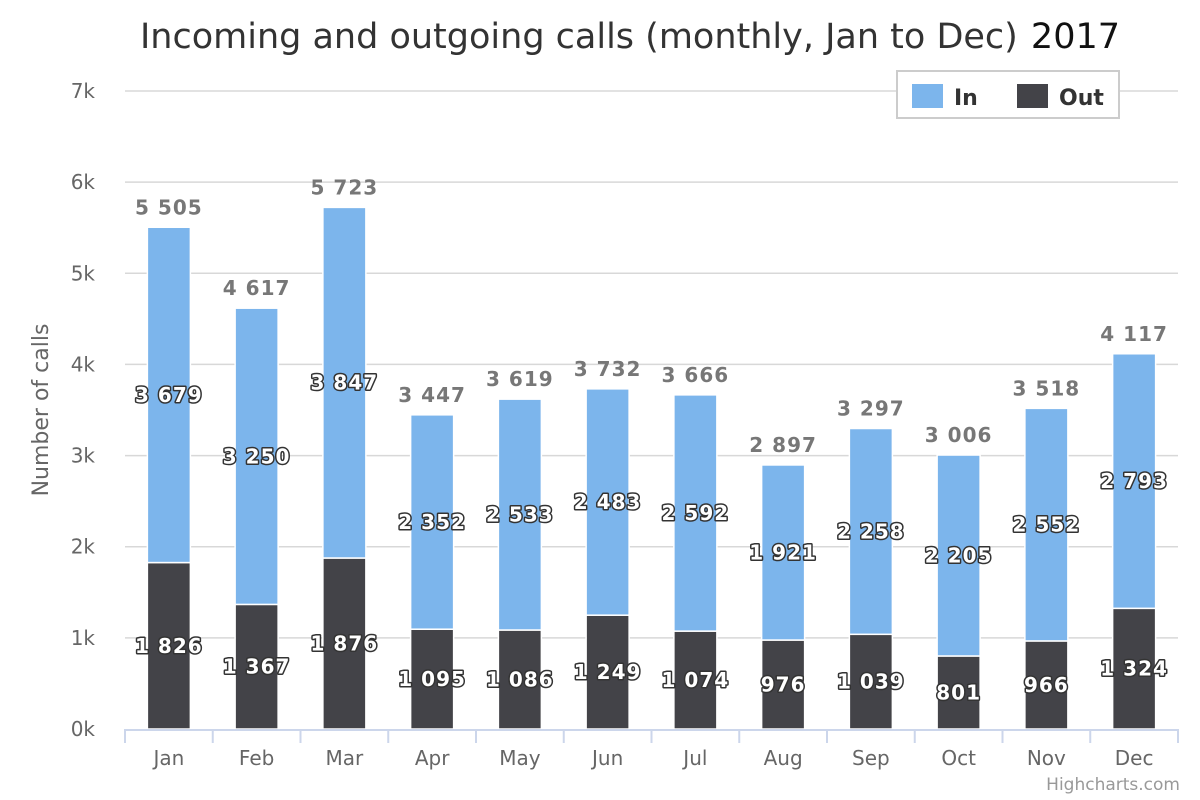 The image size is (1200, 800). What do you see at coordinates (871, 758) in the screenshot?
I see `x-tick-label: Sep` at bounding box center [871, 758].